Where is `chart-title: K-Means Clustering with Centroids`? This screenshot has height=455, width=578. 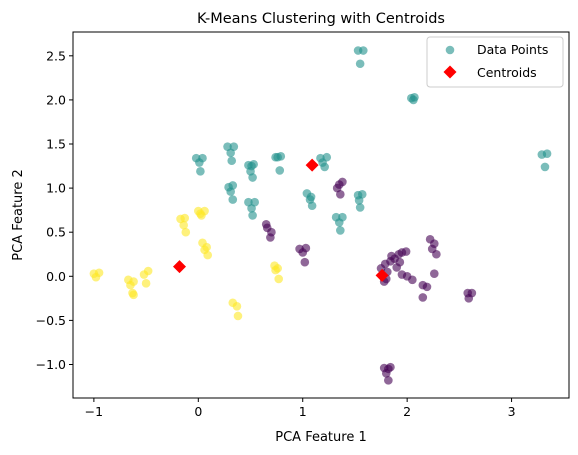 chart-title: K-Means Clustering with Centroids is located at coordinates (321, 19).